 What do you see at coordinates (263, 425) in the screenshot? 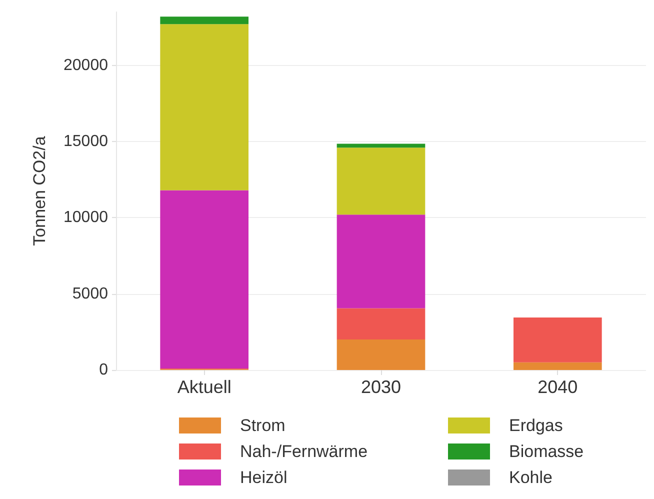
I see `legend-label: Strom` at bounding box center [263, 425].